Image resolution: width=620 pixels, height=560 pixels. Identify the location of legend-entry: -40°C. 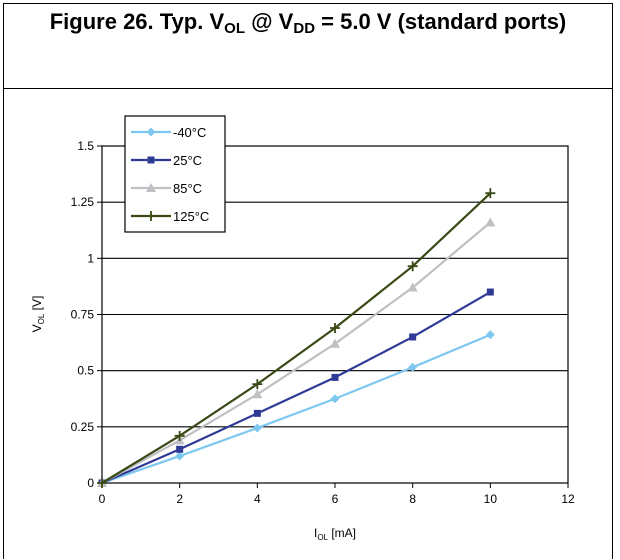
(168, 132).